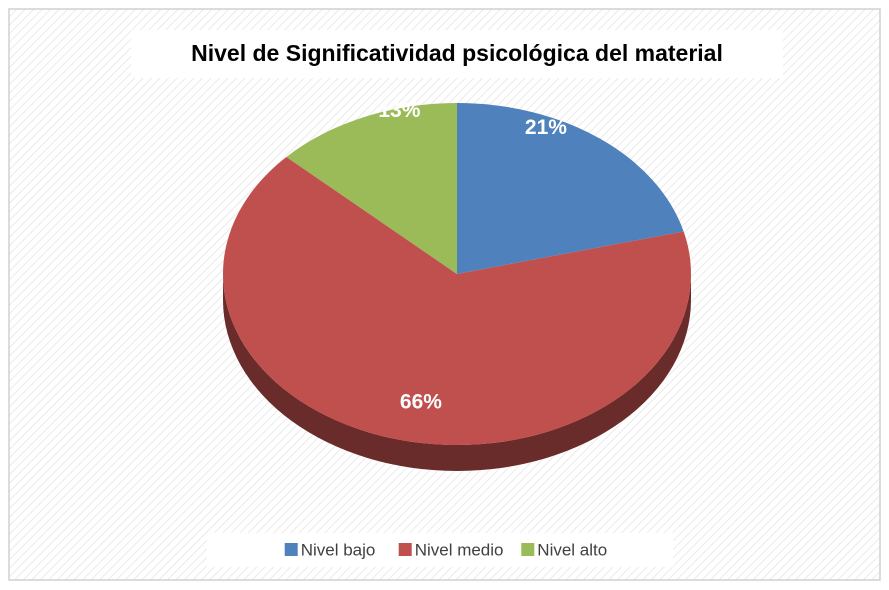  I want to click on data-label: 13%, so click(399, 110).